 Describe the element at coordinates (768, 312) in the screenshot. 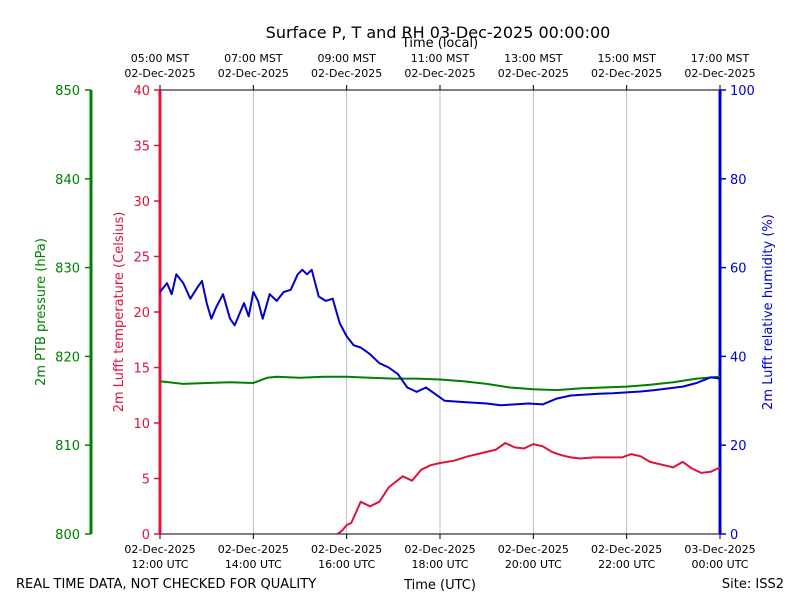

I see `humidity-axis-label: 2m Lufft relative humidity (%)` at that location.